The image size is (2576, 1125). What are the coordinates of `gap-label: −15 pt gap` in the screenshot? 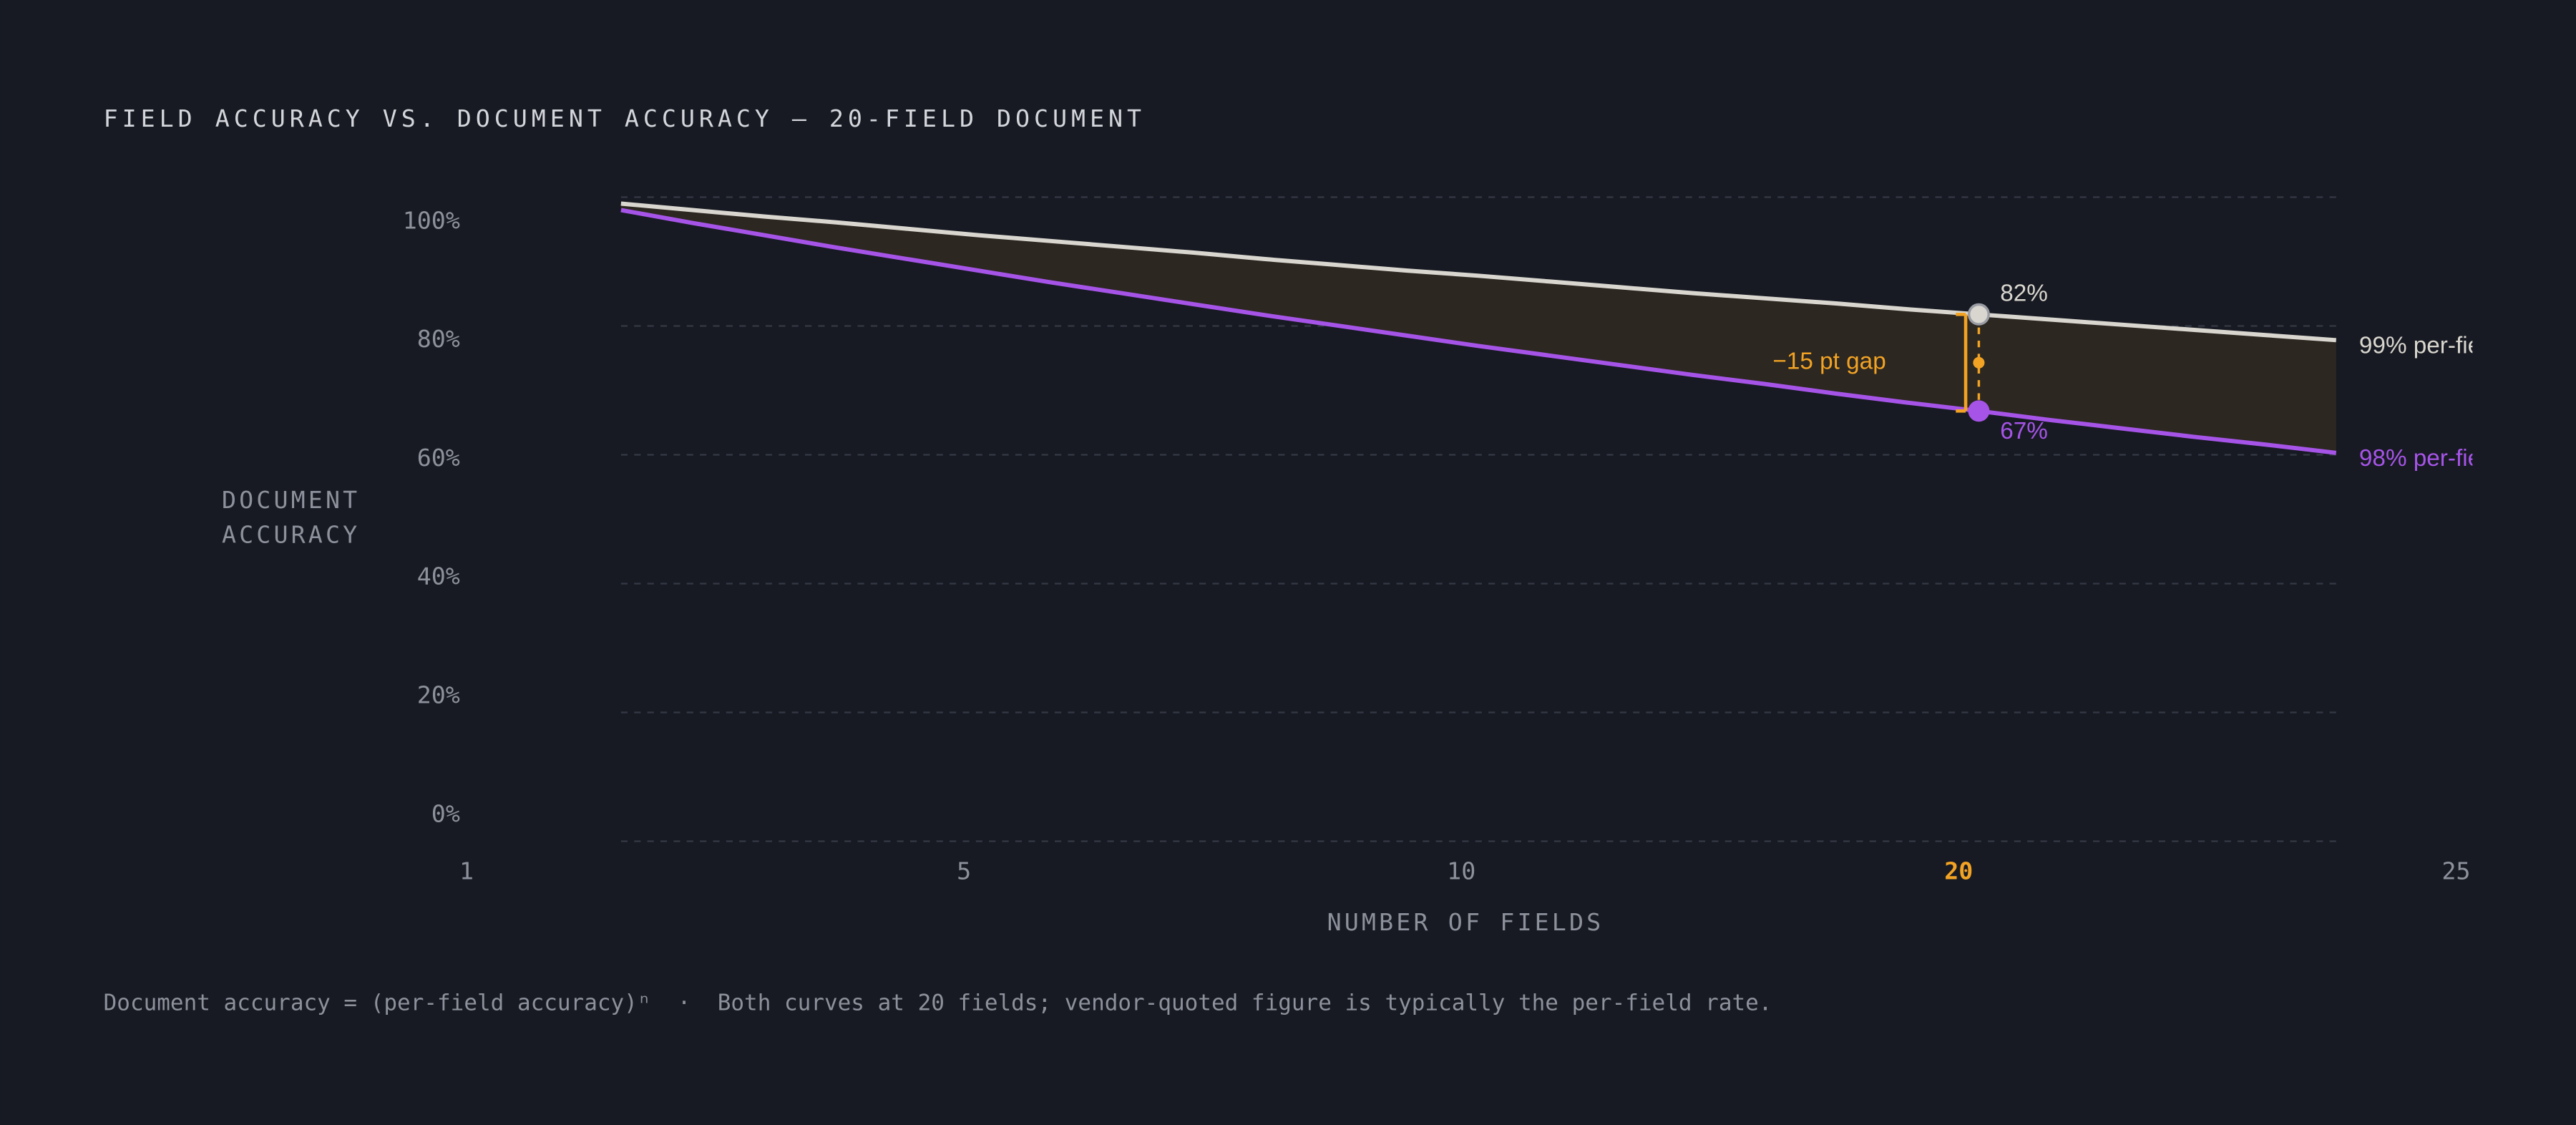 It's located at (1828, 362).